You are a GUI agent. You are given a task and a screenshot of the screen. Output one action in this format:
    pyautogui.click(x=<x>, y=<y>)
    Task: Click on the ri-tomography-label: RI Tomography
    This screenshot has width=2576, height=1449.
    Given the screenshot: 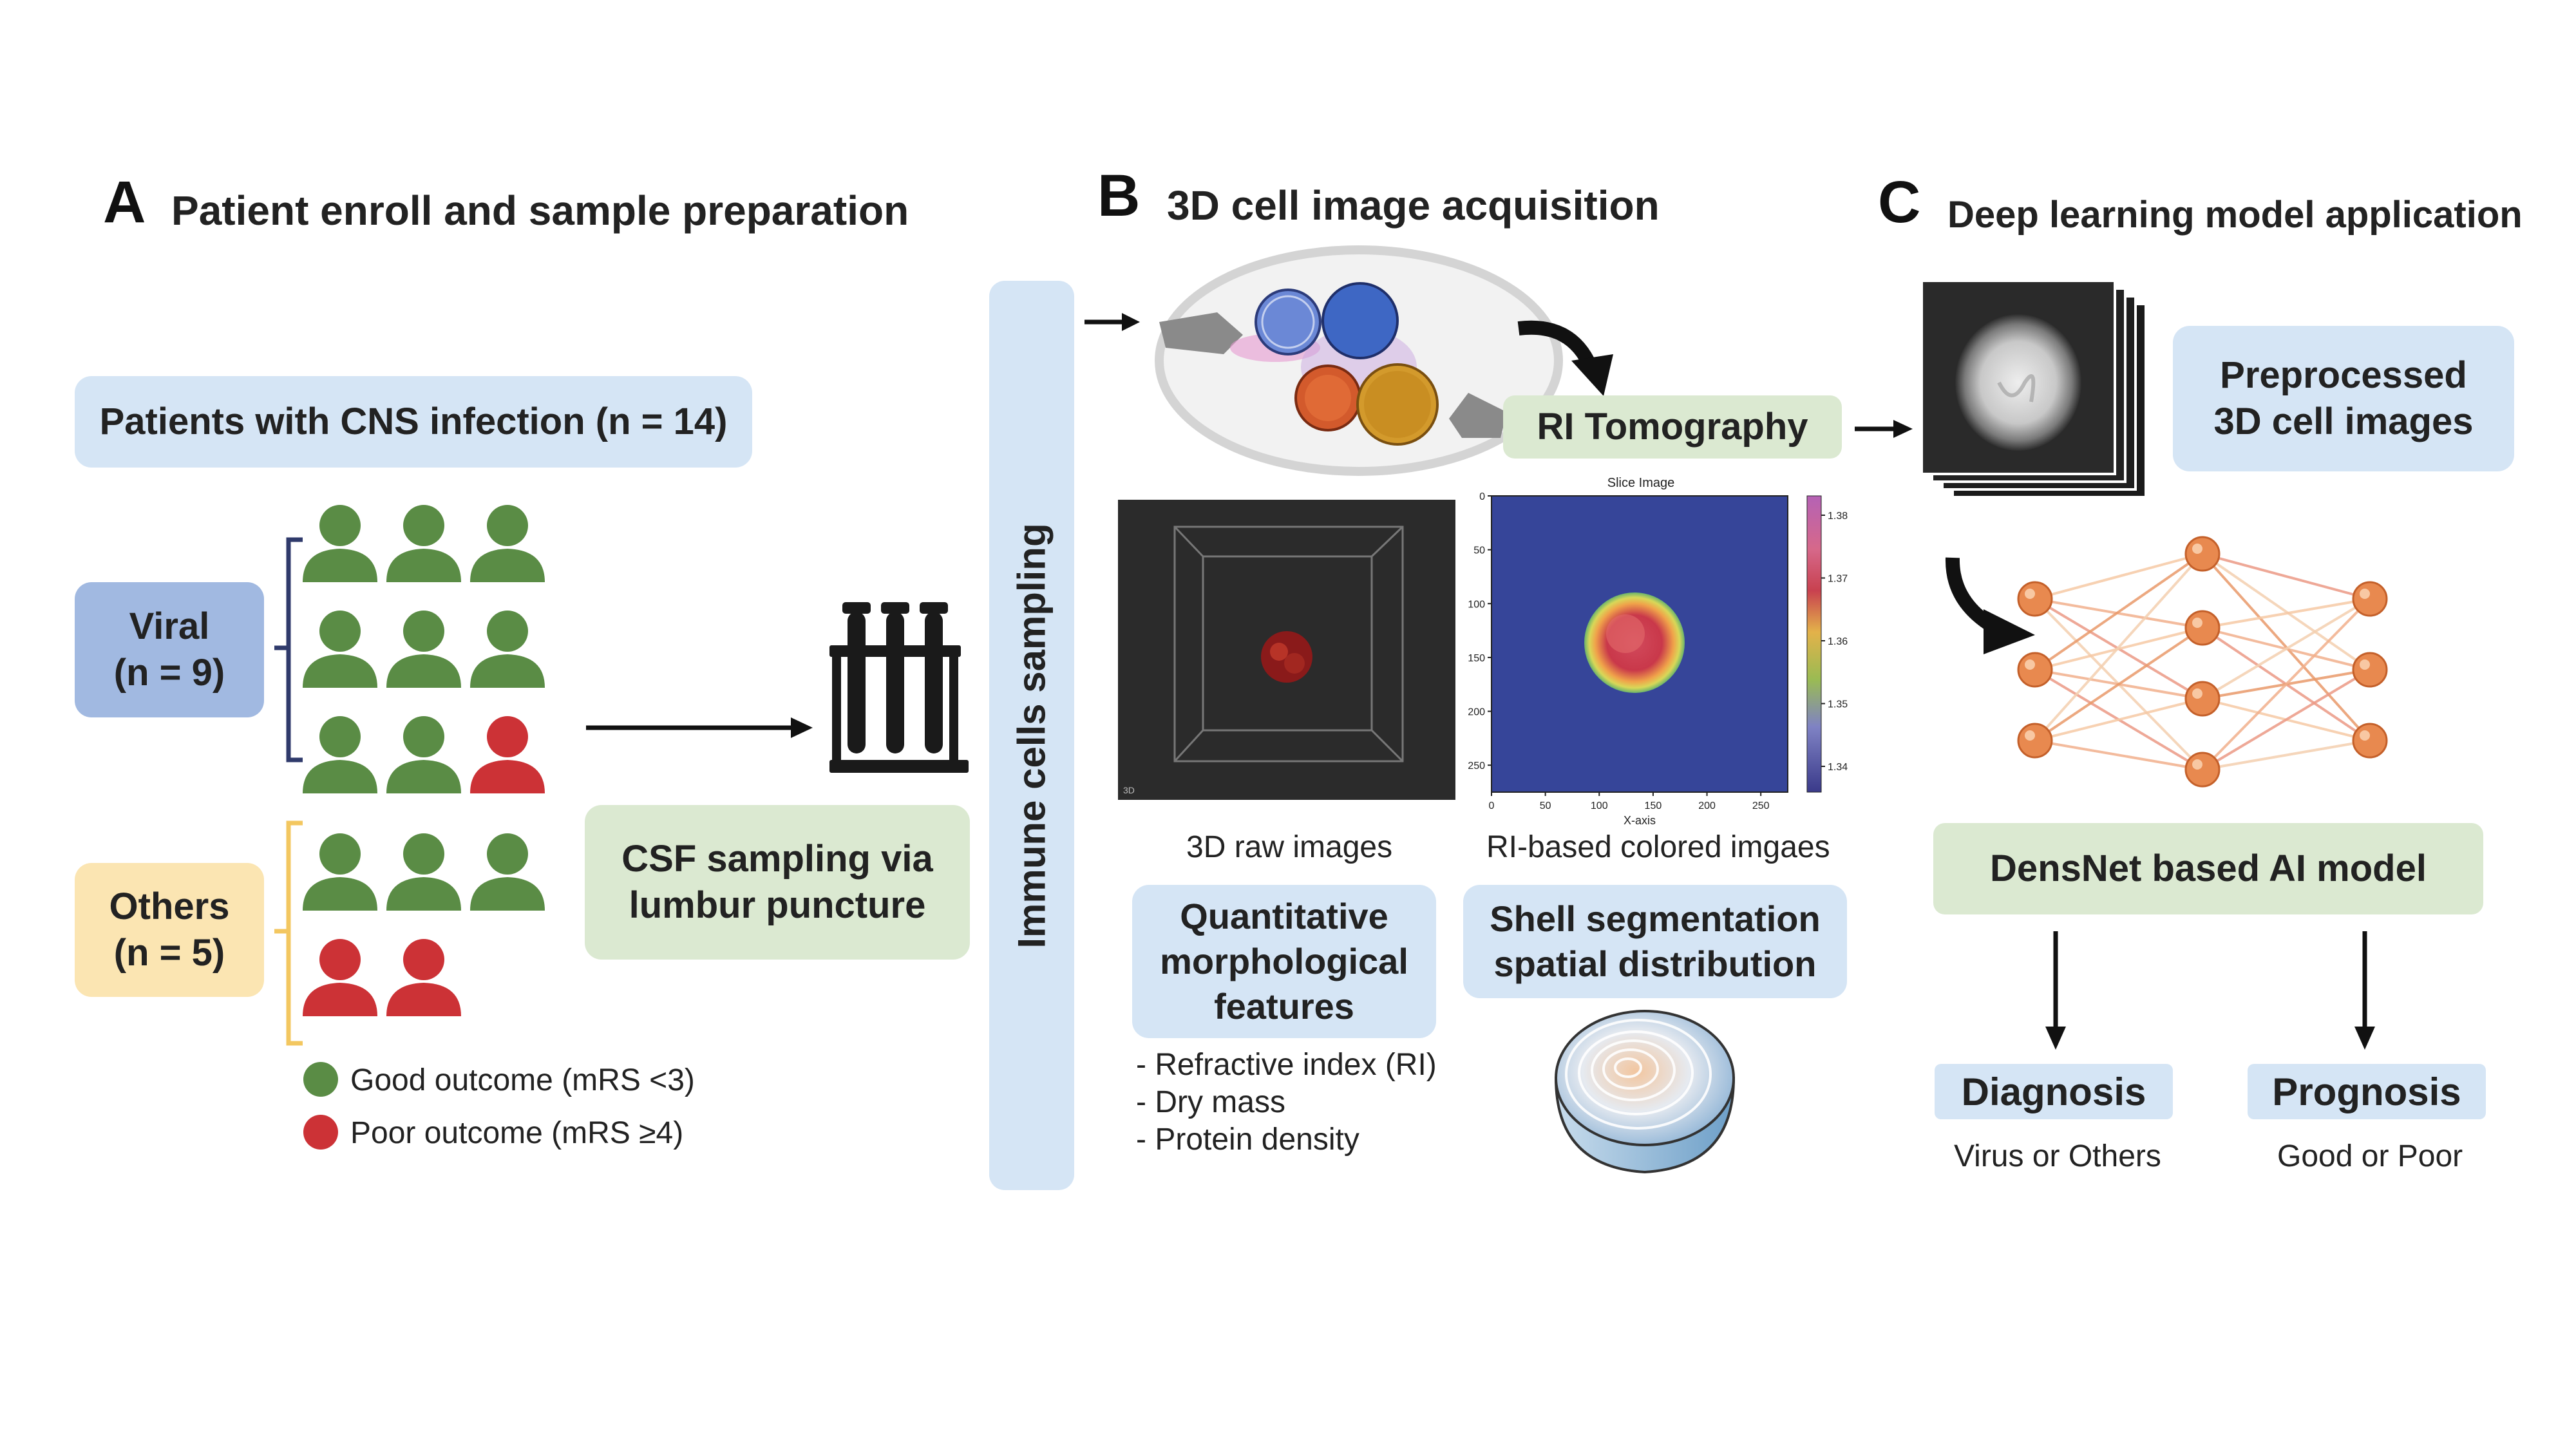 What is the action you would take?
    pyautogui.click(x=1673, y=427)
    